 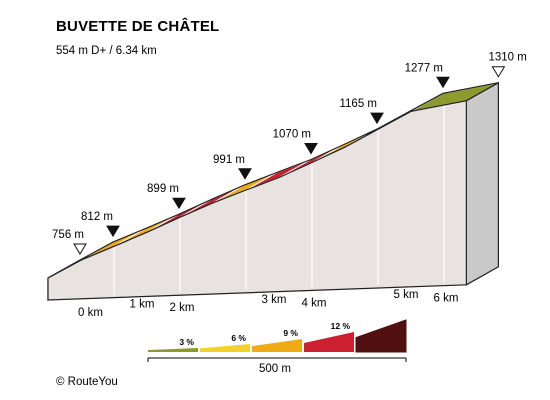 I want to click on distance-axis: 0 km 1 km 2 km 3 km 4 km 5 km 6 km, so click(x=268, y=304).